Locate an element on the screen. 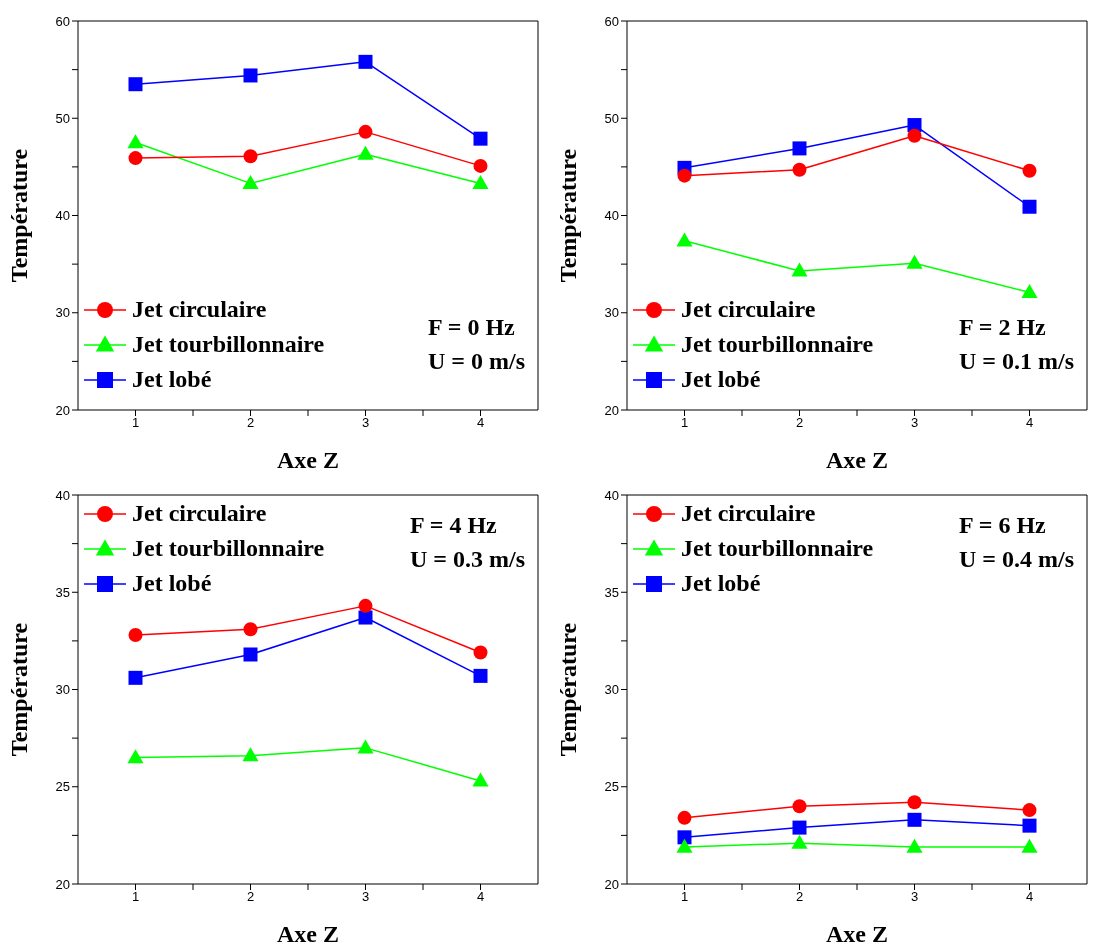  annotation: F = 6 Hz is located at coordinates (1002, 525).